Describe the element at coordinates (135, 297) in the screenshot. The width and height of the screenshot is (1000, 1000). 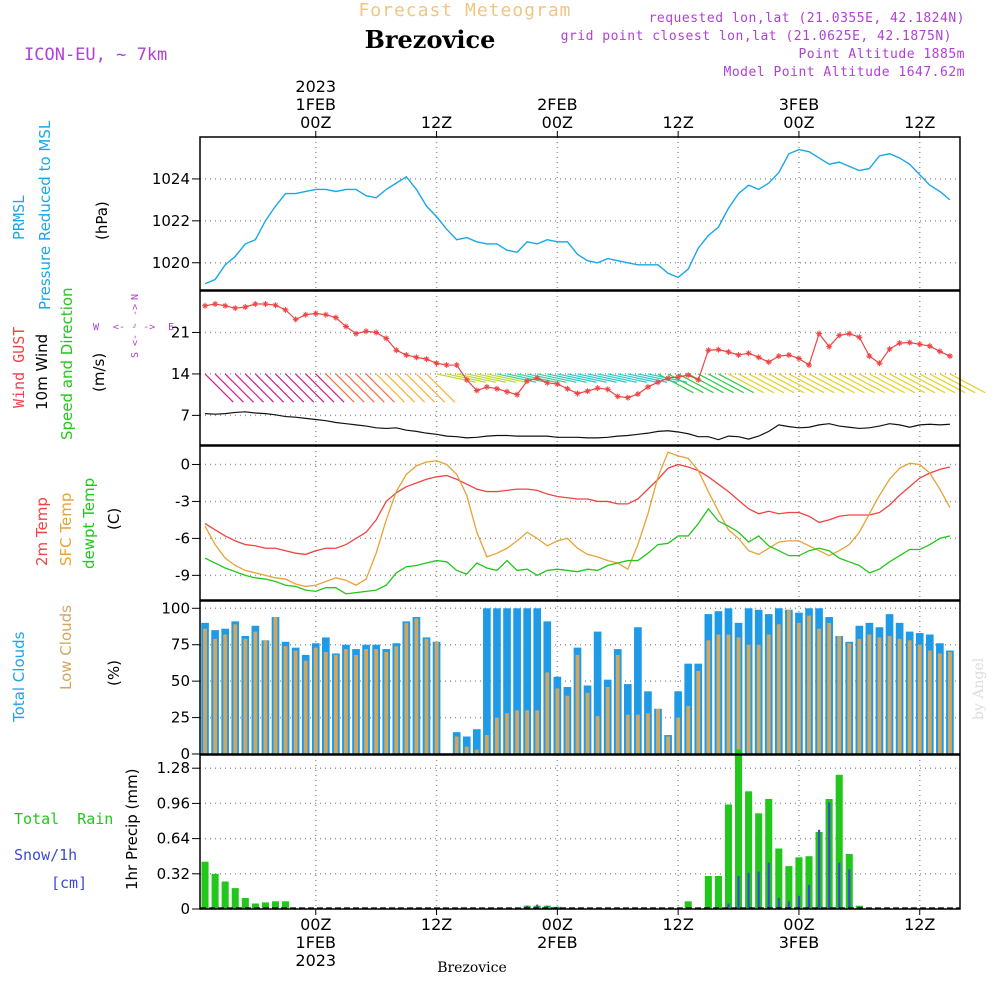
I see `compass-north: N` at that location.